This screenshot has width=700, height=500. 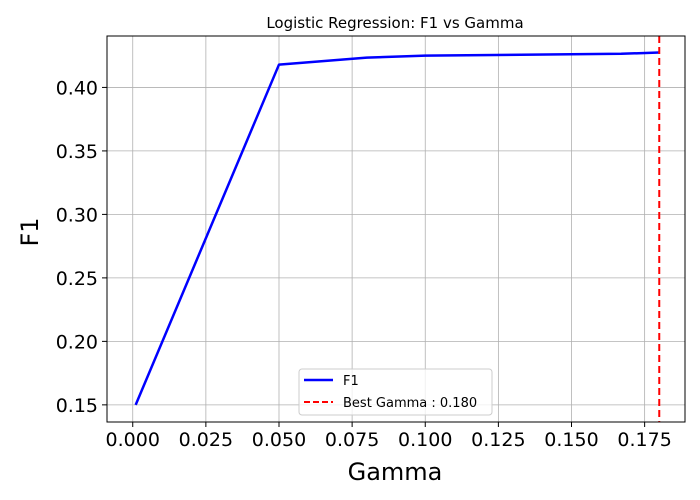 I want to click on x-tick-label: 0.050, so click(x=279, y=440).